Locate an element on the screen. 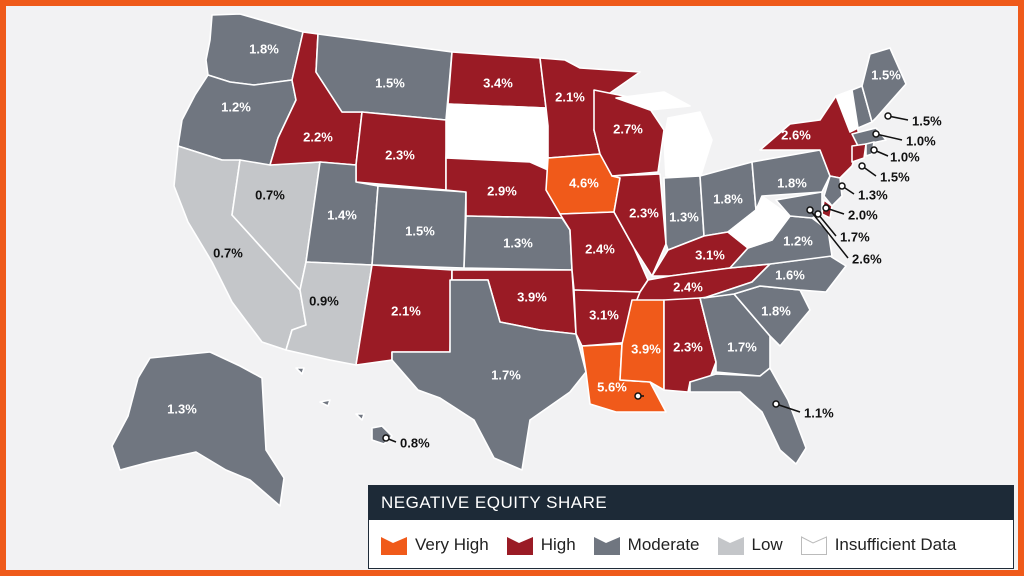  swatch-low-icon is located at coordinates (730, 545).